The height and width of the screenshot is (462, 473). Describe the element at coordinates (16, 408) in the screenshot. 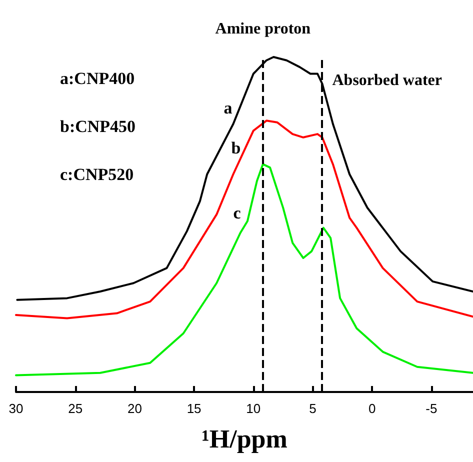

I see `x-tick-label: 30` at that location.